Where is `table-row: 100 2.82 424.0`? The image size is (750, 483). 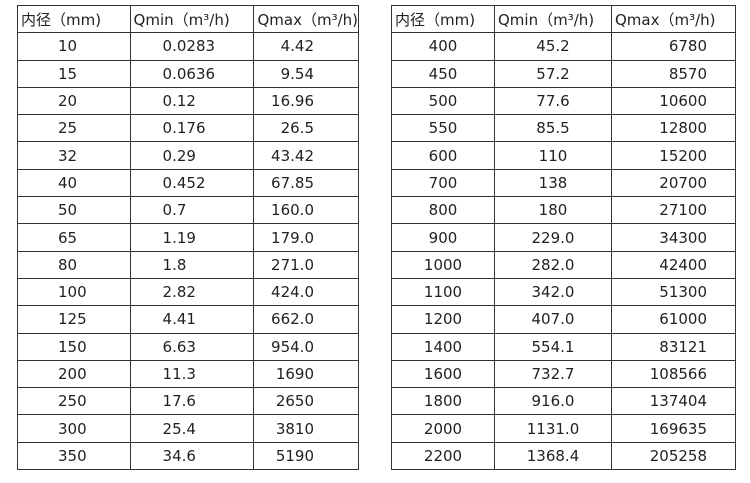 table-row: 100 2.82 424.0 is located at coordinates (188, 292).